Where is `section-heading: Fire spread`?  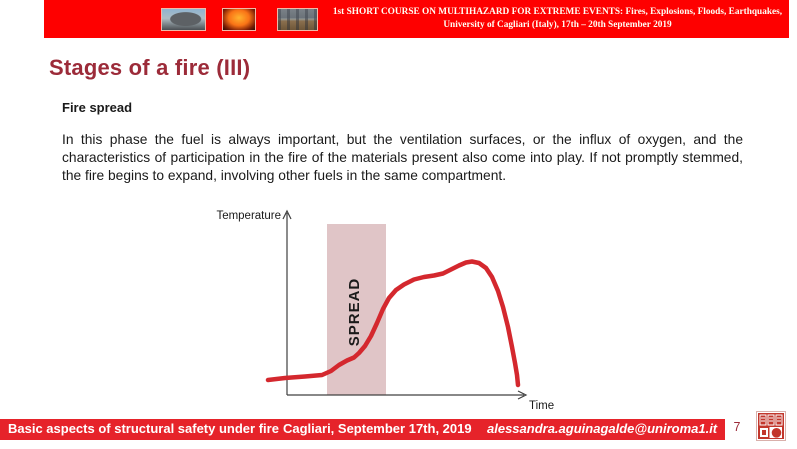 section-heading: Fire spread is located at coordinates (97, 107).